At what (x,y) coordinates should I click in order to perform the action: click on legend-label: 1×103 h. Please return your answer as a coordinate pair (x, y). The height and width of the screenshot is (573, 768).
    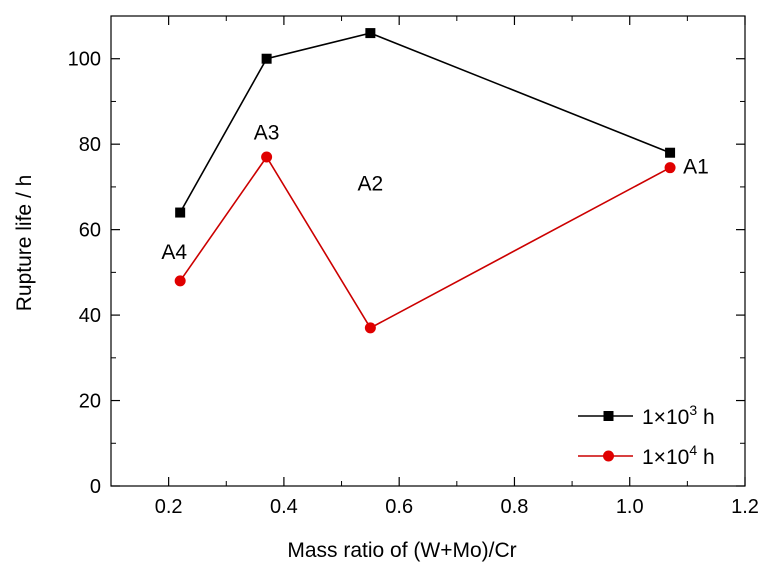
    Looking at the image, I should click on (678, 415).